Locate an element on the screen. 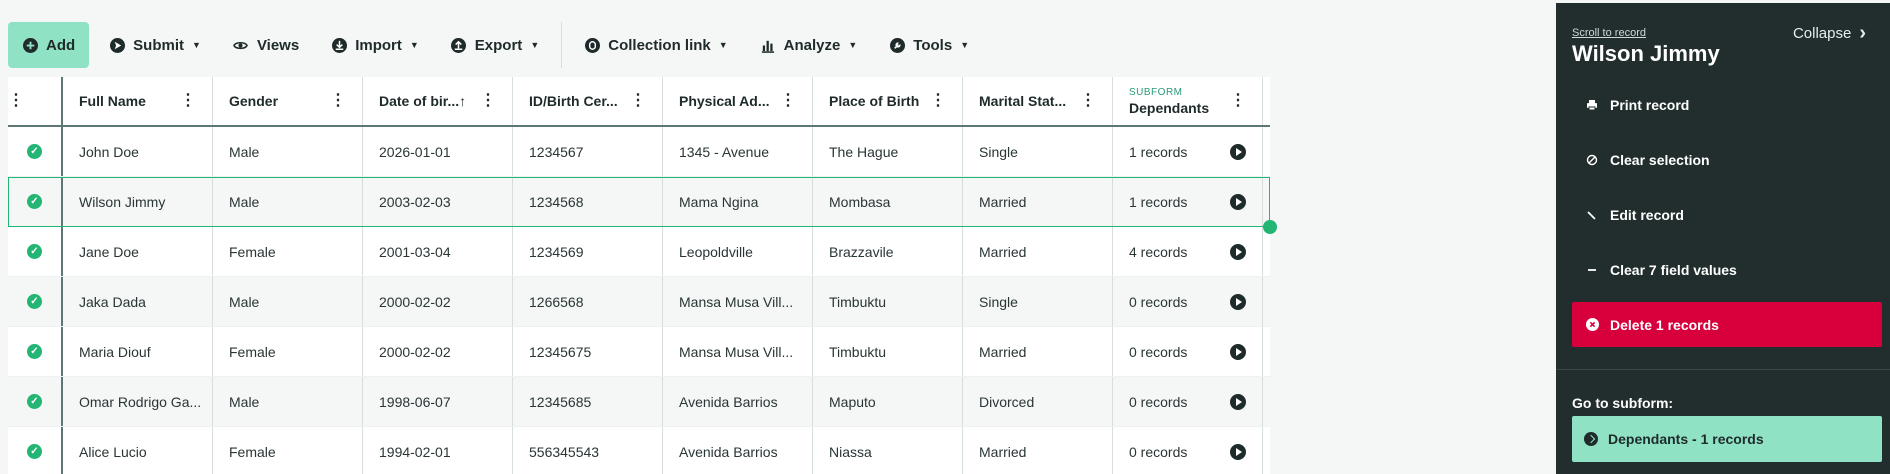  table-cell: Mombasa is located at coordinates (888, 201).